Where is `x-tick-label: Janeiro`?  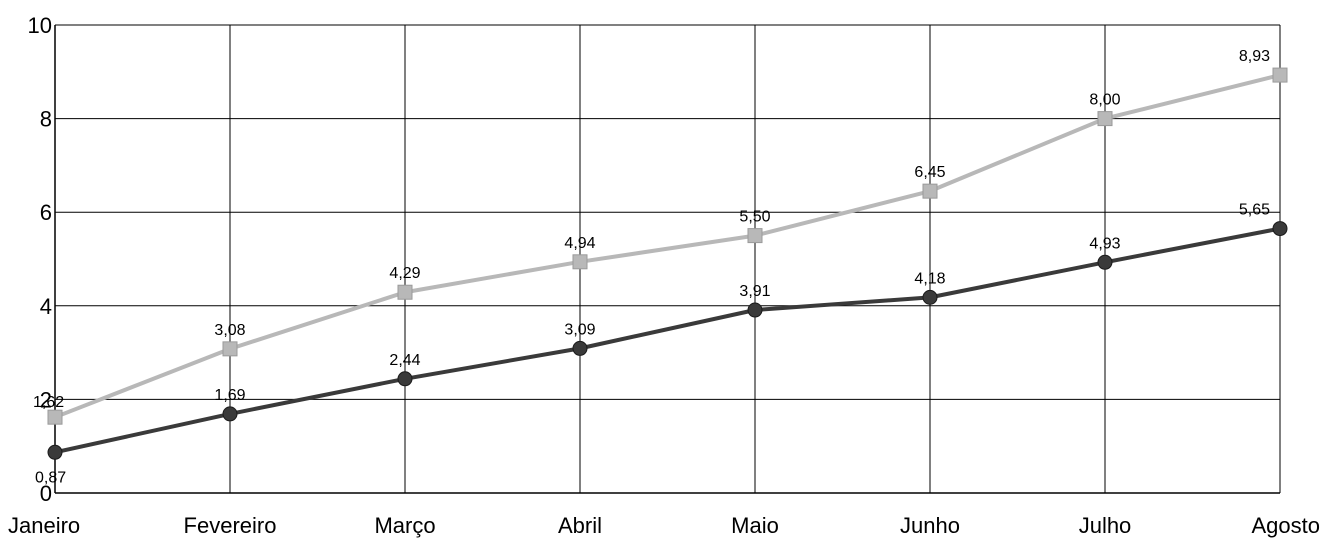 x-tick-label: Janeiro is located at coordinates (44, 525).